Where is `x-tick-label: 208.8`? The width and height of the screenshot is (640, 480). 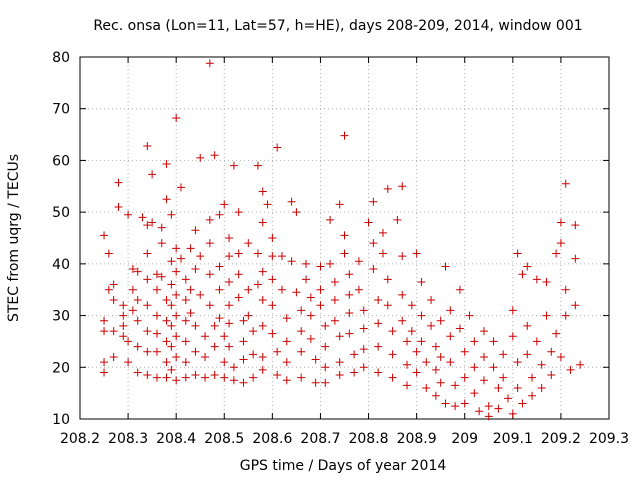
x-tick-label: 208.8 is located at coordinates (368, 439).